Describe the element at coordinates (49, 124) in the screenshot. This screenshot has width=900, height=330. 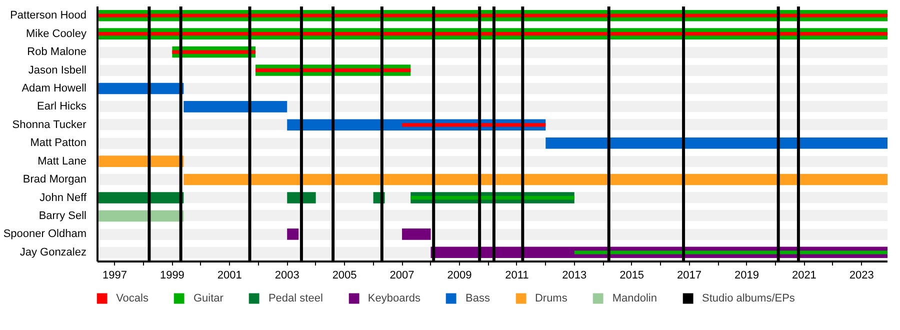
I see `y-tick-label: Shonna Tucker` at that location.